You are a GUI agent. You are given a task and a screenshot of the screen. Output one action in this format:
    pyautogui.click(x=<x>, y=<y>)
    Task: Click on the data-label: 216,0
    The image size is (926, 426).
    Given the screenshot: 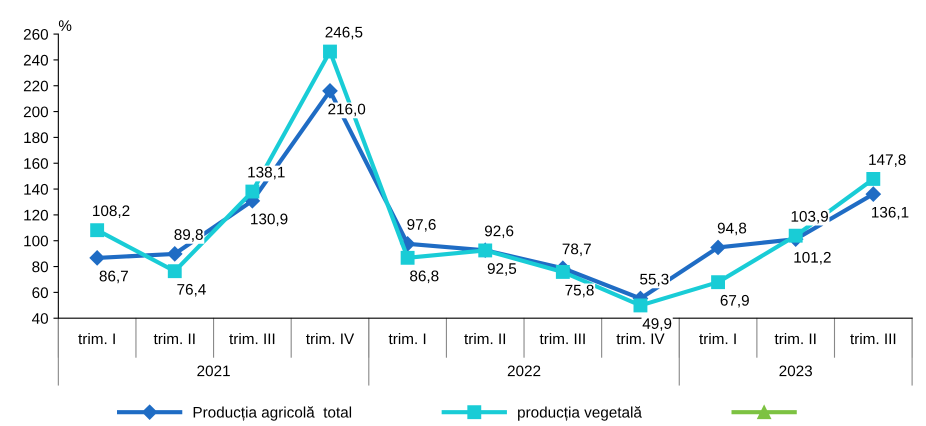 What is the action you would take?
    pyautogui.click(x=347, y=110)
    